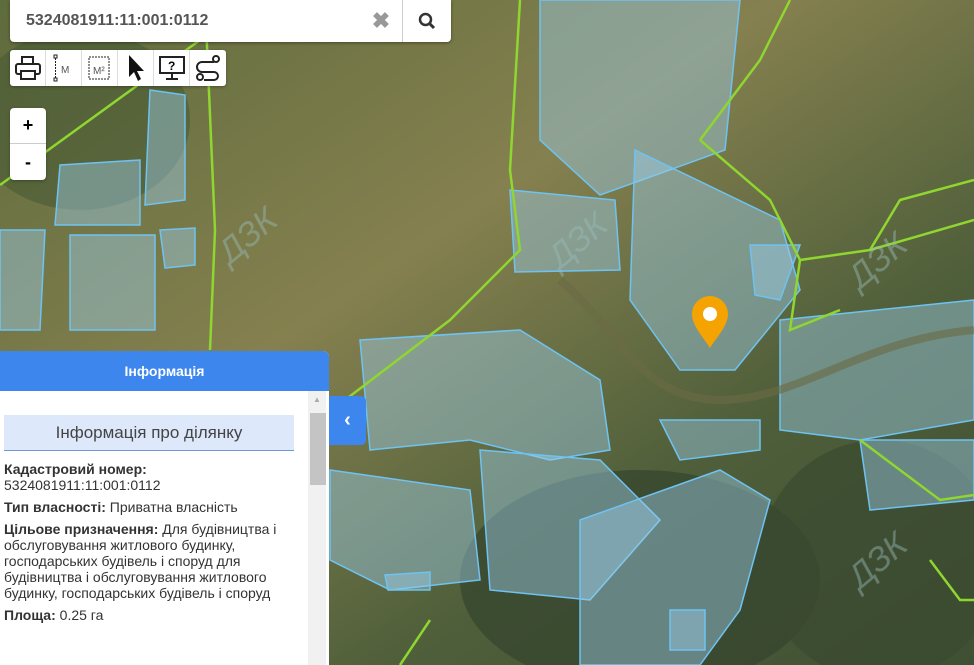  What do you see at coordinates (155, 615) in the screenshot?
I see `area-row: Площа: 0.25 га` at bounding box center [155, 615].